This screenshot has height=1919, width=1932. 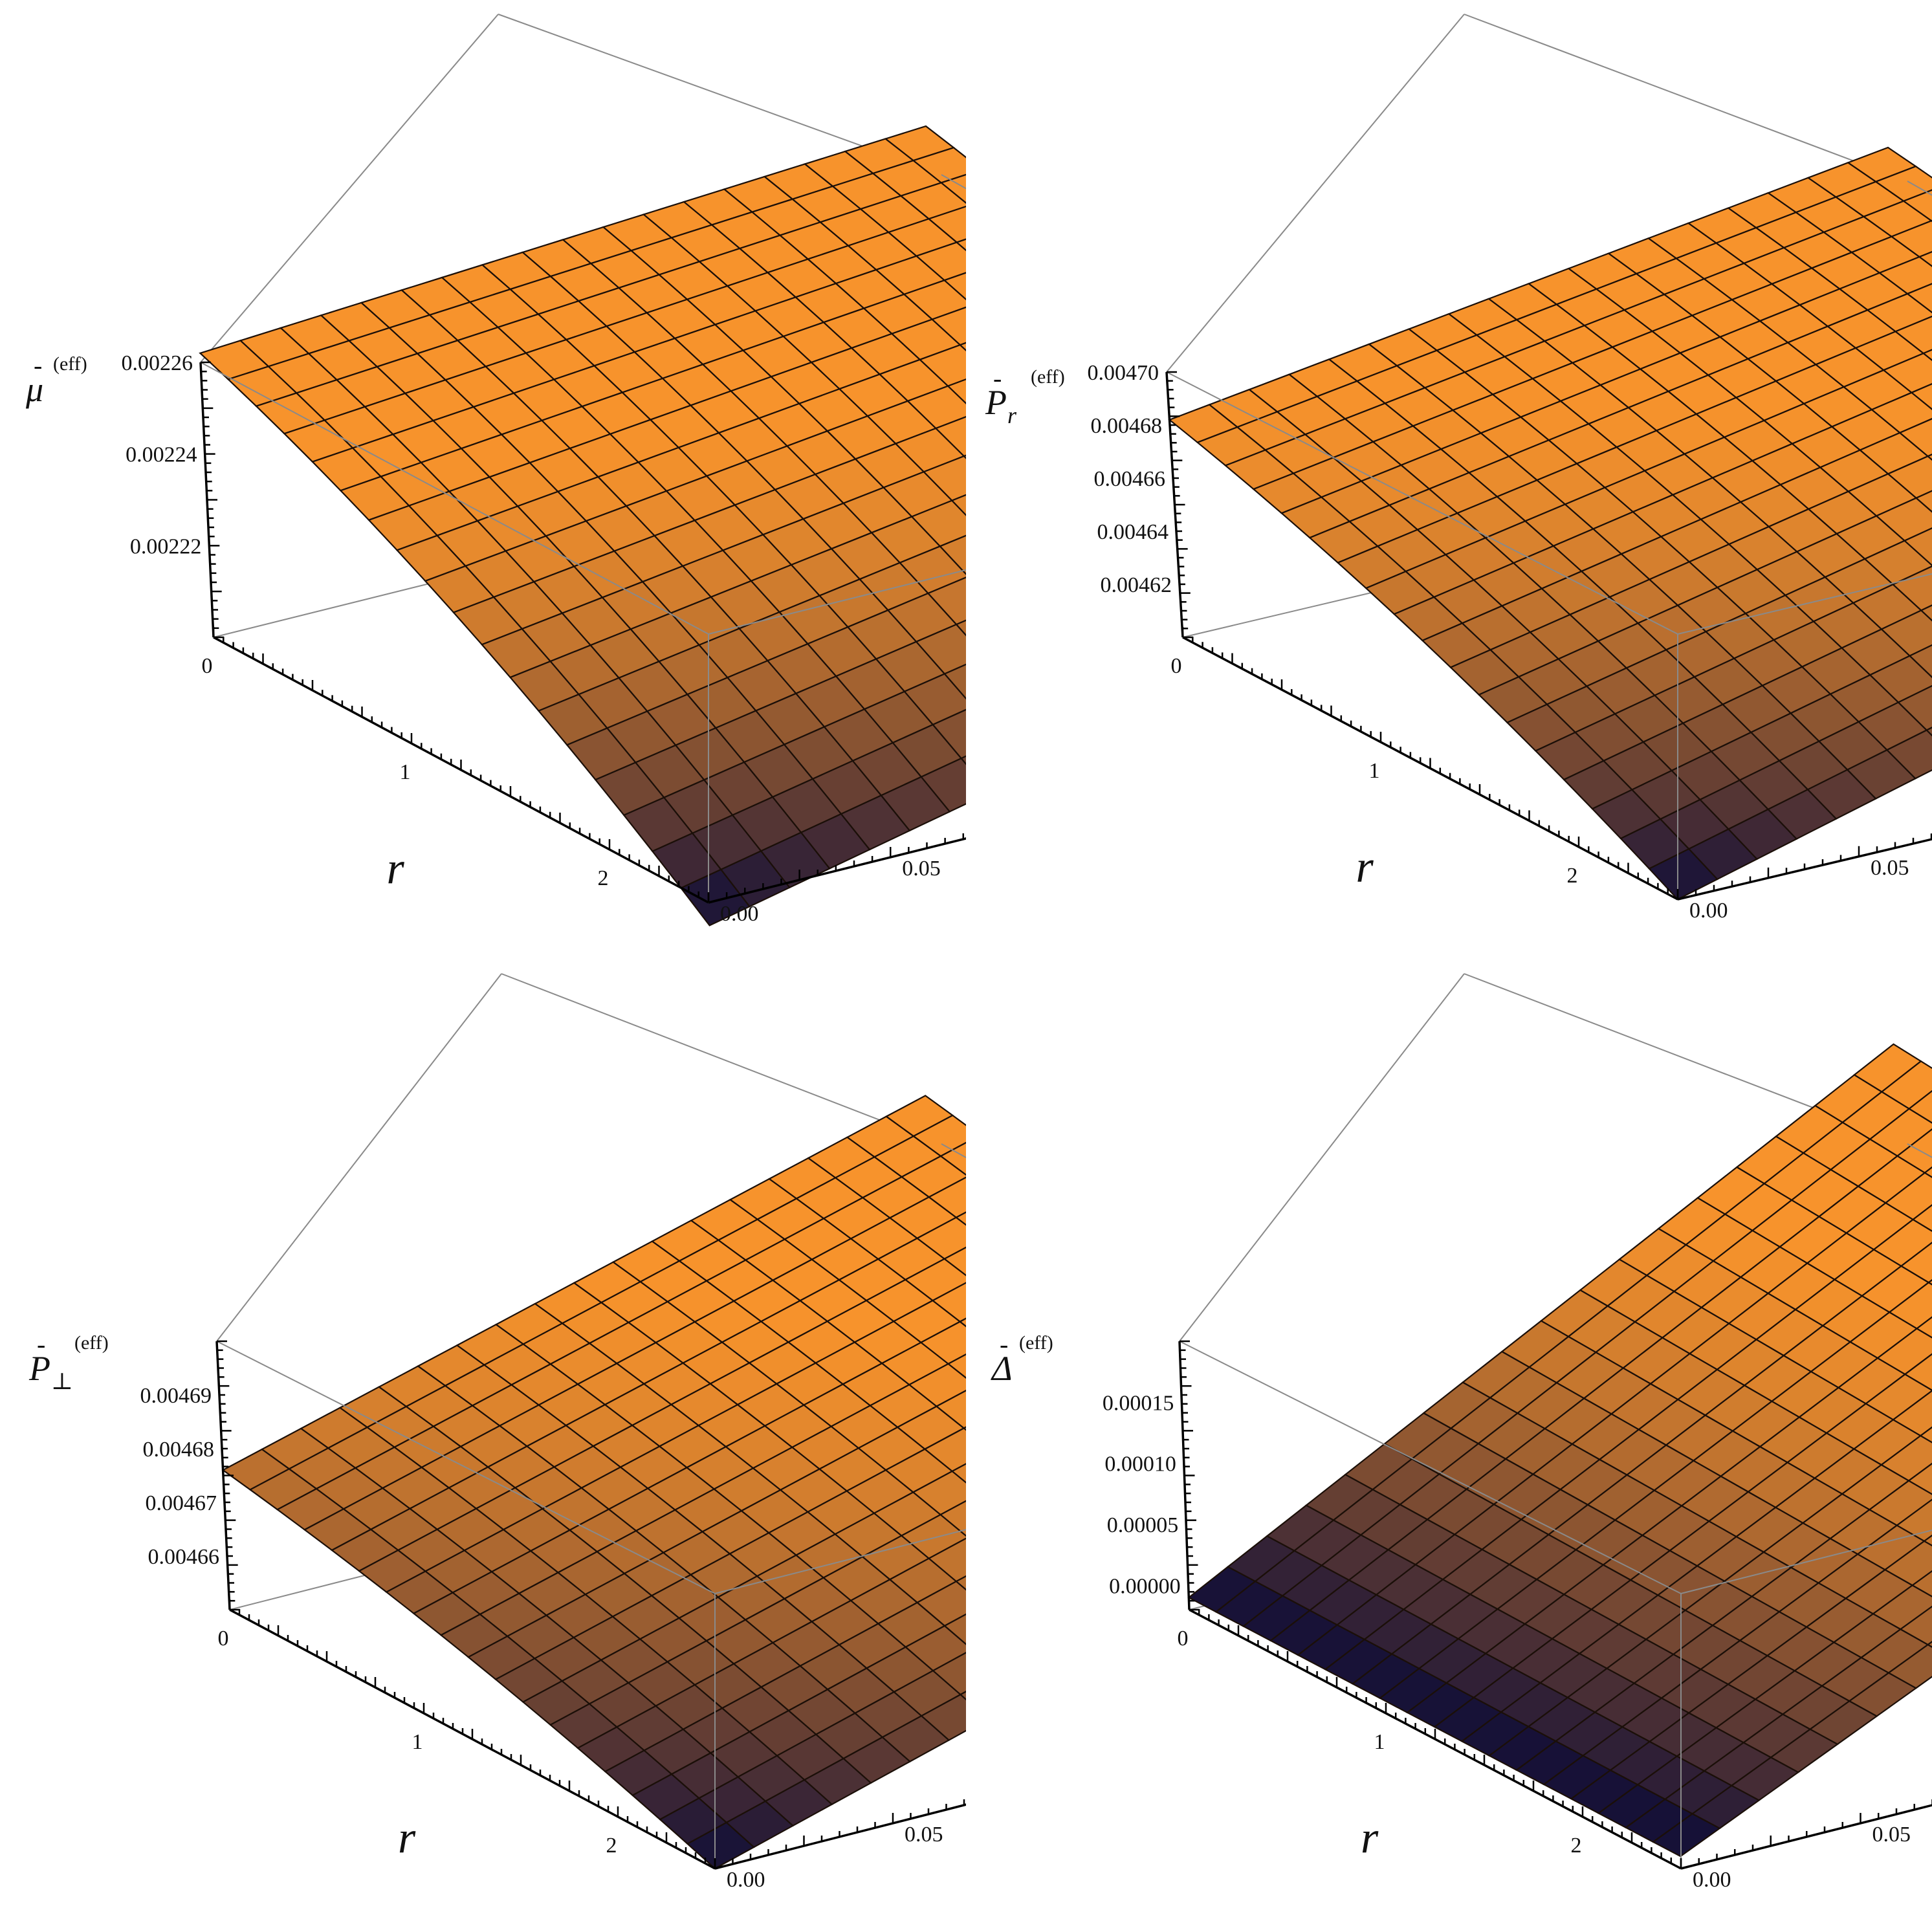 What do you see at coordinates (611, 1846) in the screenshot?
I see `r-tick-label: 2` at bounding box center [611, 1846].